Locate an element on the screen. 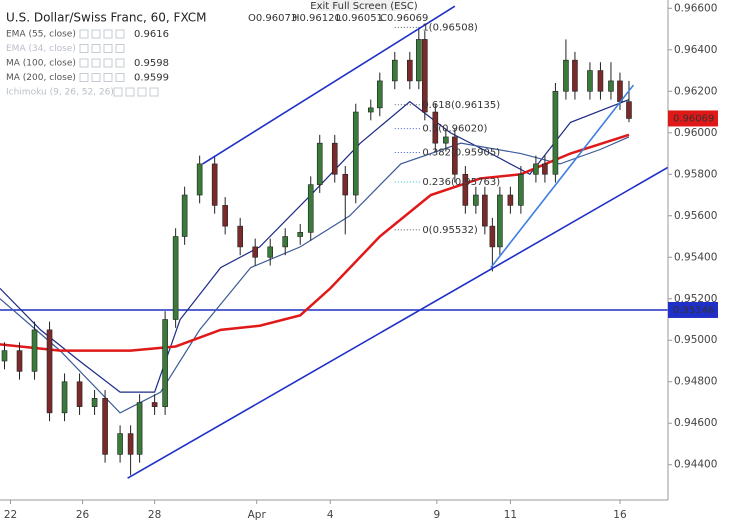 This screenshot has height=524, width=729. indicator-legend: Ichimoku (9, 26, 52, 26) is located at coordinates (60, 93).